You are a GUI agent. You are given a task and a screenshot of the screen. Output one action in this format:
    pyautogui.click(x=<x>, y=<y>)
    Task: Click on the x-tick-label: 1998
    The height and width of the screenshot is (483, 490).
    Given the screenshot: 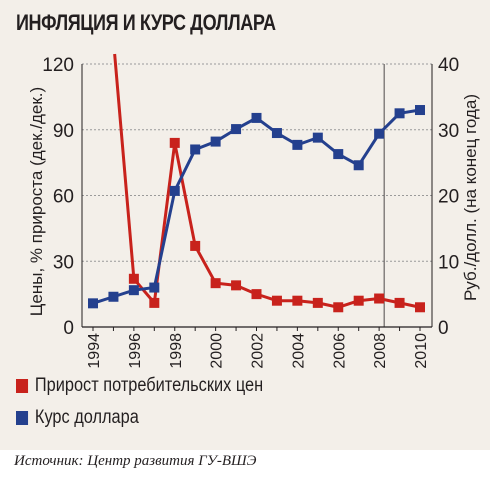 What is the action you would take?
    pyautogui.click(x=176, y=351)
    